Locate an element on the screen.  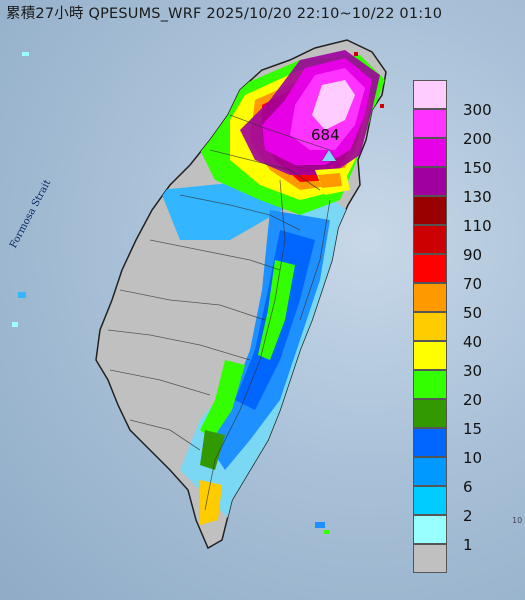
legend-label: 150 is located at coordinates (477, 168).